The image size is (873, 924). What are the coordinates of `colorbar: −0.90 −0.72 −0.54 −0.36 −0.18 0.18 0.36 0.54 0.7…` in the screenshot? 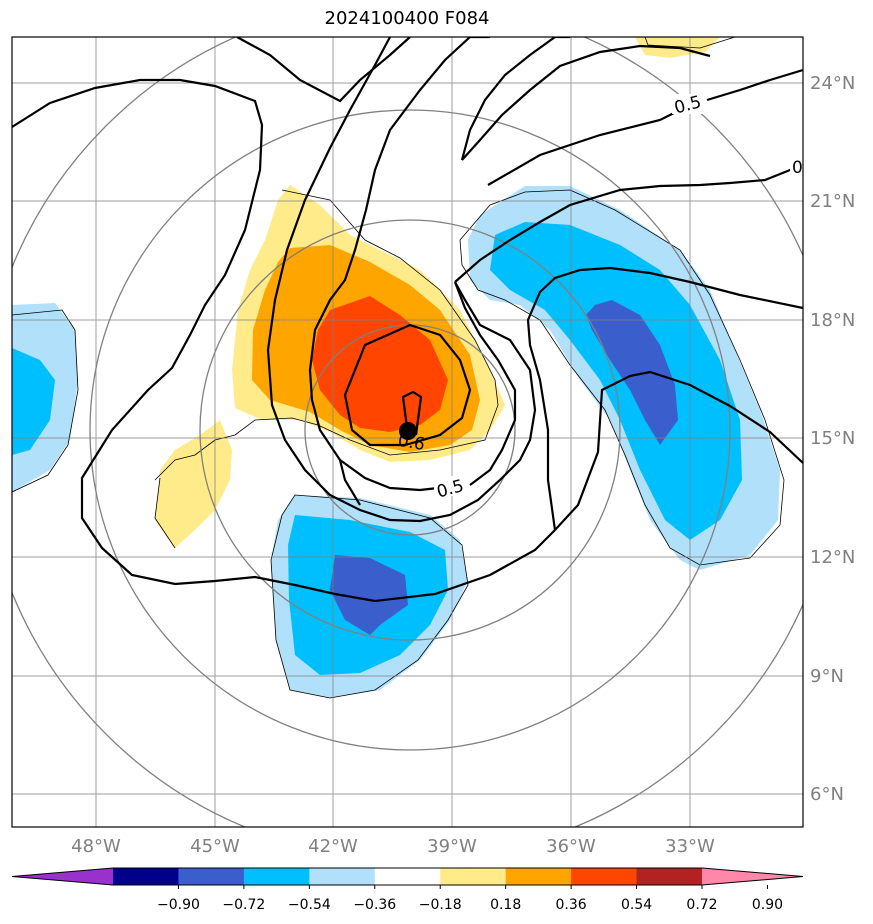 It's located at (407, 890).